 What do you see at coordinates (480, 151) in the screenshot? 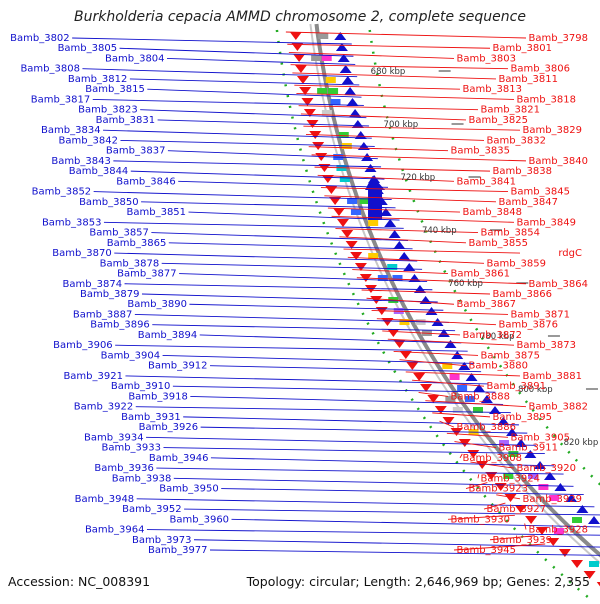
I see `right-gene-label: Bamb_3835` at bounding box center [480, 151].